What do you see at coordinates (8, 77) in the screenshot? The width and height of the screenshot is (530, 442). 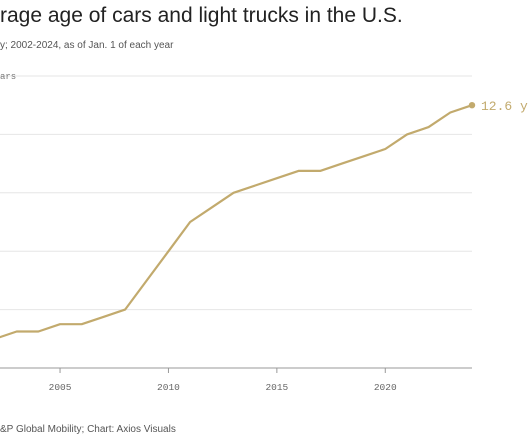 I see `y-axis-unit-label: ars` at bounding box center [8, 77].